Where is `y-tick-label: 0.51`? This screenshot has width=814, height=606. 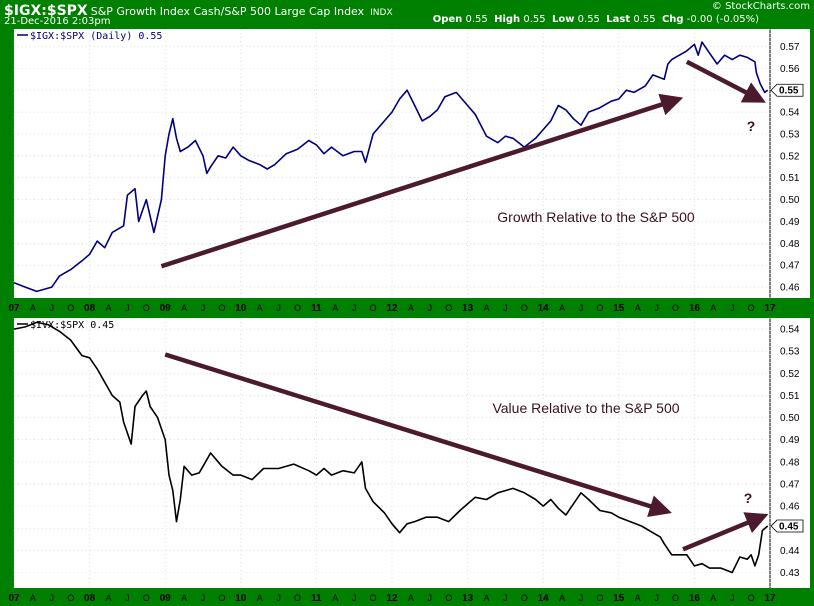 y-tick-label: 0.51 is located at coordinates (790, 178).